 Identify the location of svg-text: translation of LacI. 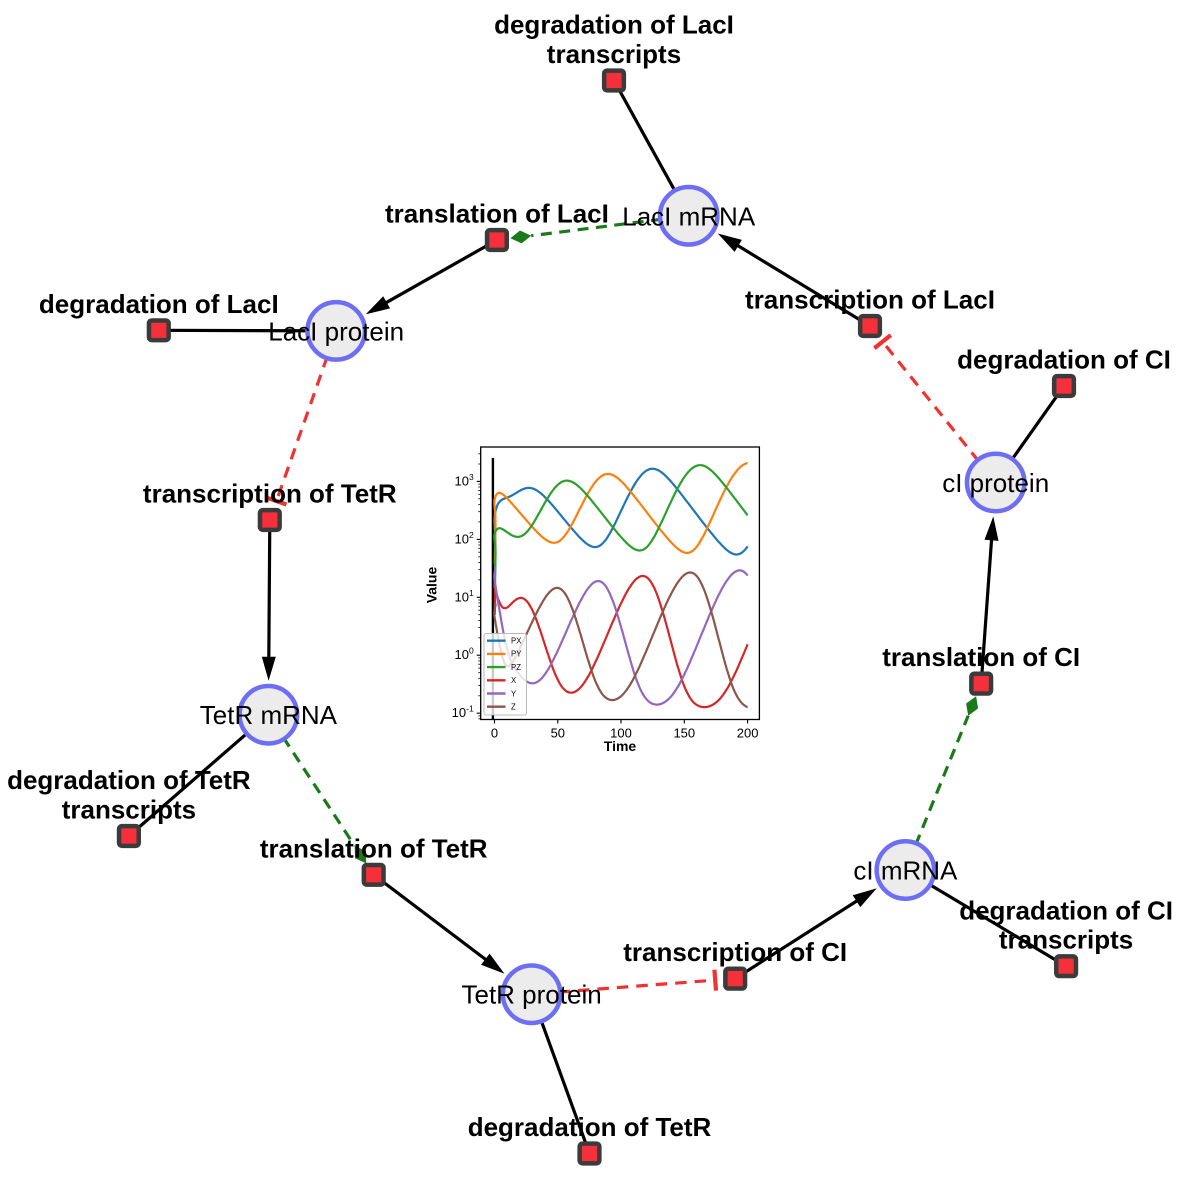
(497, 214).